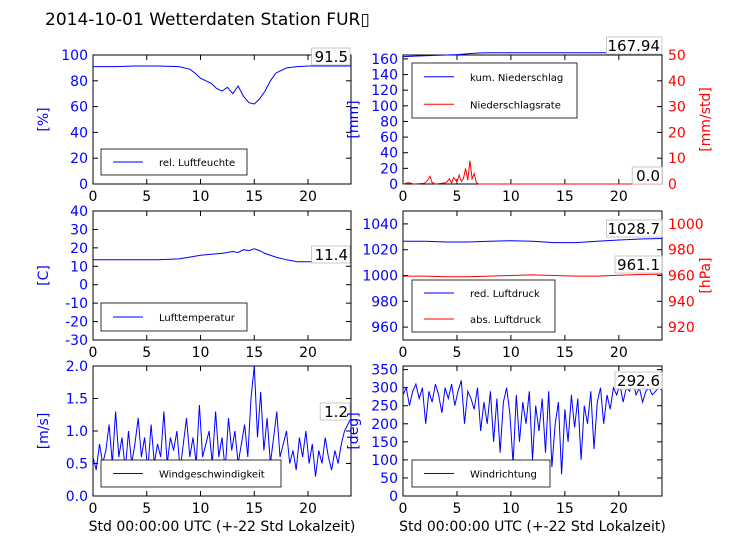 This screenshot has height=552, width=736. I want to click on chart-pressure-annotation-0: 1028.7, so click(634, 229).